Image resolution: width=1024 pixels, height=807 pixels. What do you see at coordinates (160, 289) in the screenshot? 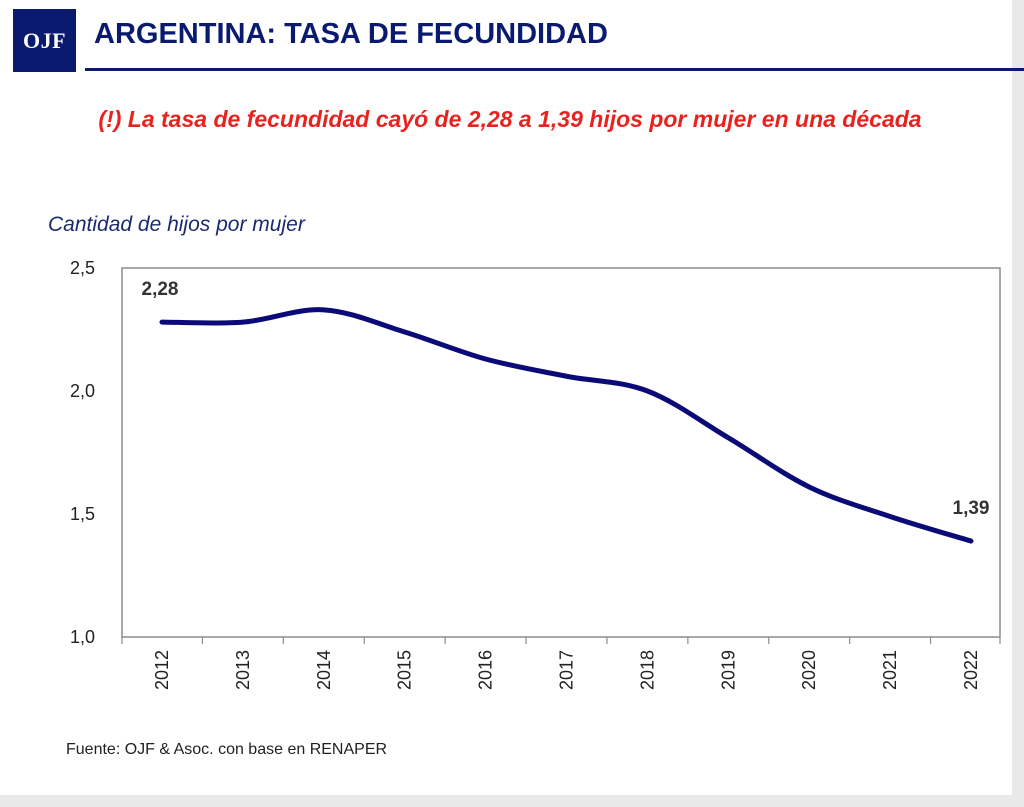
I see `data-label: 2,28` at bounding box center [160, 289].